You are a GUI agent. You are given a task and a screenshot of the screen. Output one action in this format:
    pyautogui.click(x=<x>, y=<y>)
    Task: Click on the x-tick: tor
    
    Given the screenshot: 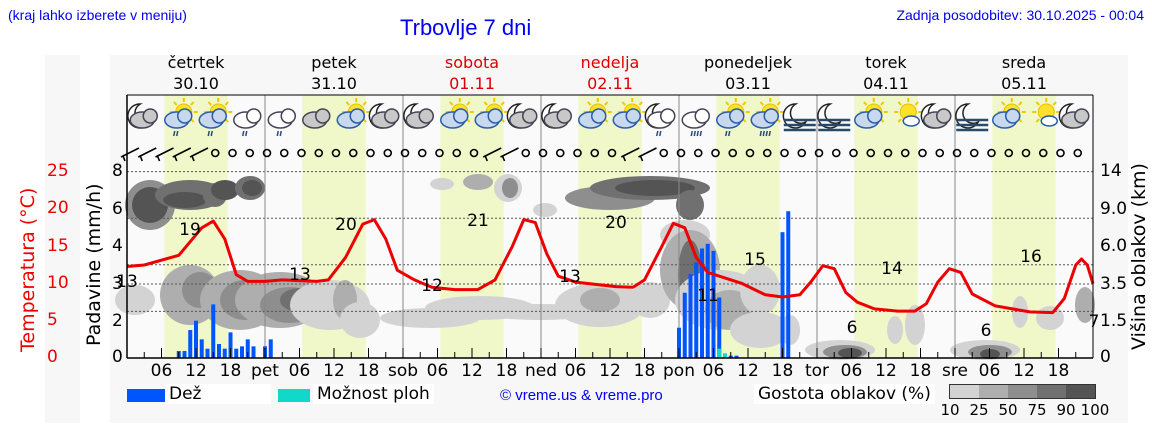 What is the action you would take?
    pyautogui.click(x=817, y=371)
    